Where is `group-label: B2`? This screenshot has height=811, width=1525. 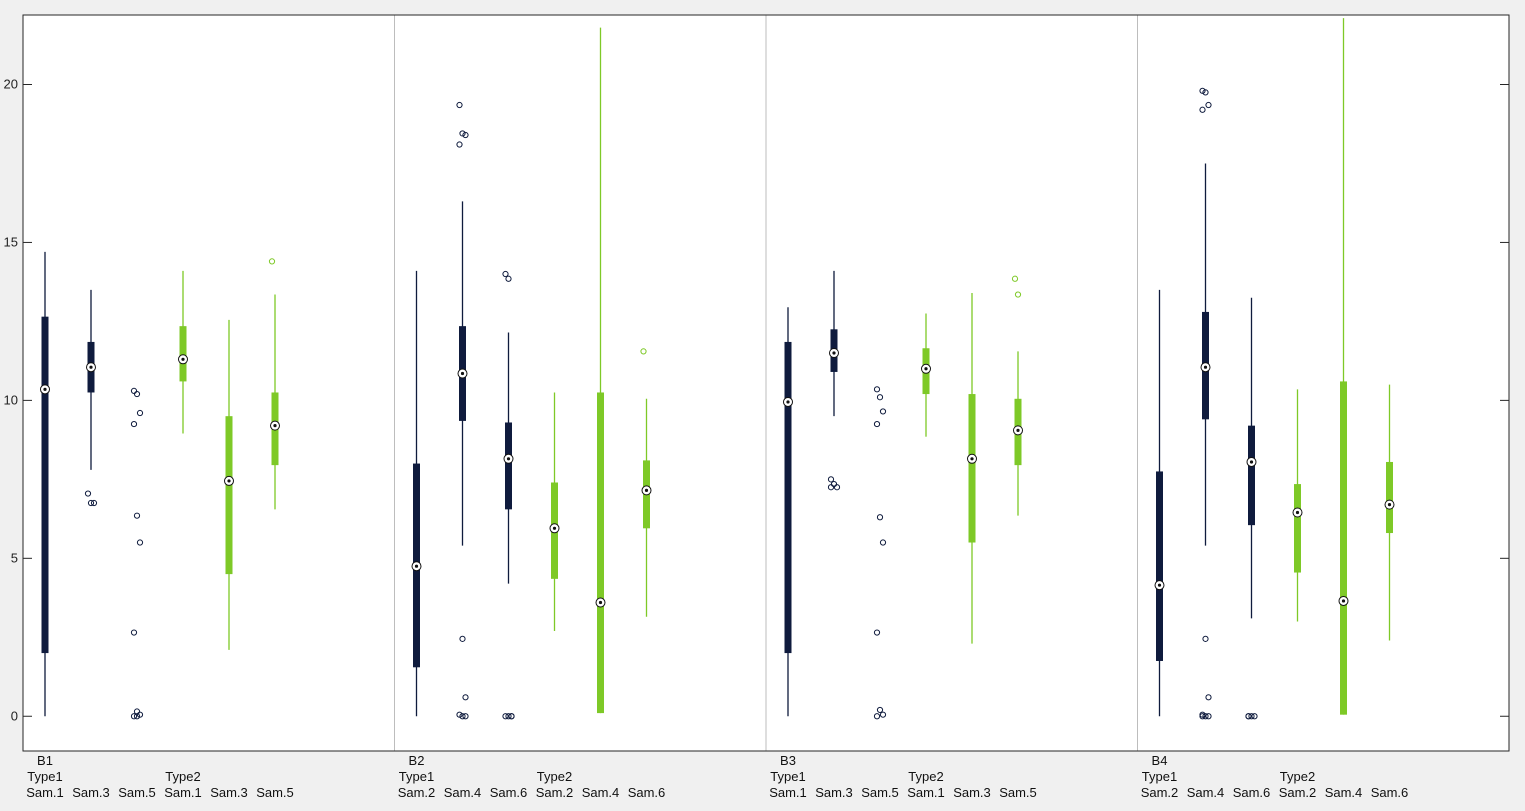
group-label: B2 is located at coordinates (417, 760).